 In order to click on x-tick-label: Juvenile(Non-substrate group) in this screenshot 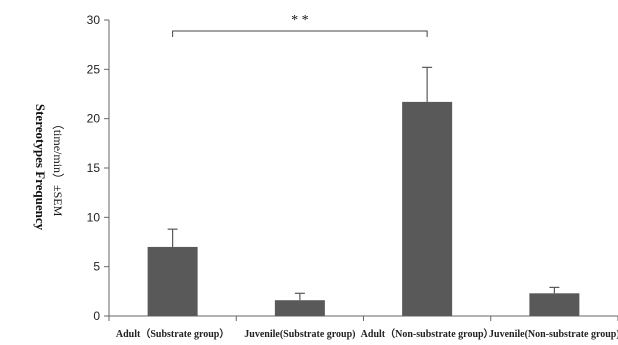, I will do `click(553, 334)`.